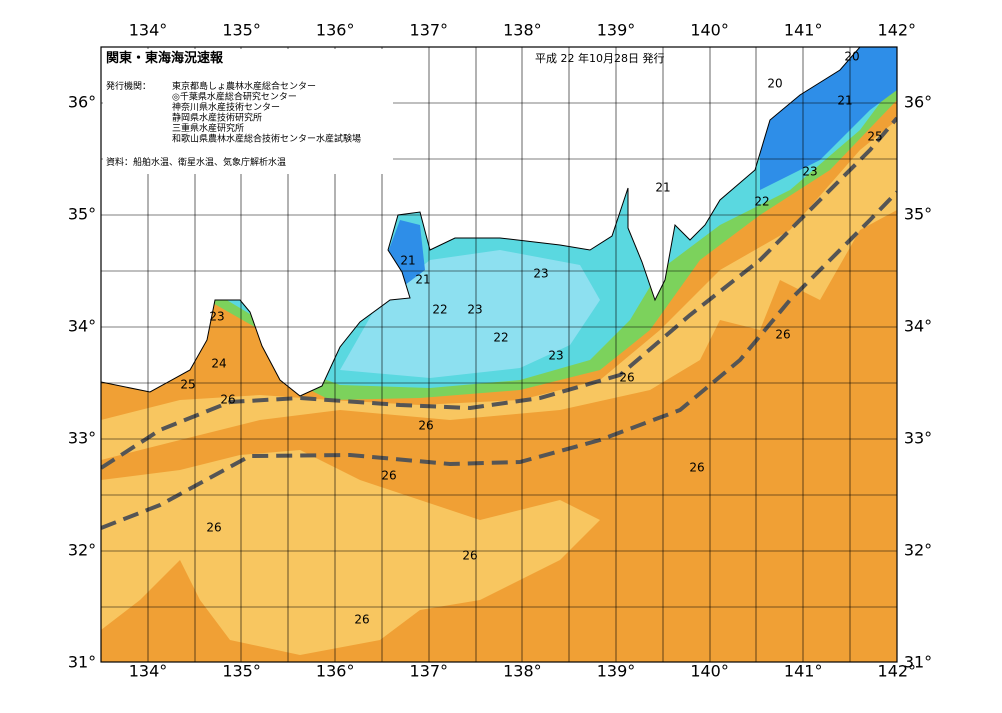 This screenshot has height=713, width=1002. Describe the element at coordinates (196, 162) in the screenshot. I see `source: 資料：船舶水温、衛星水温、気象庁解析水温` at that location.